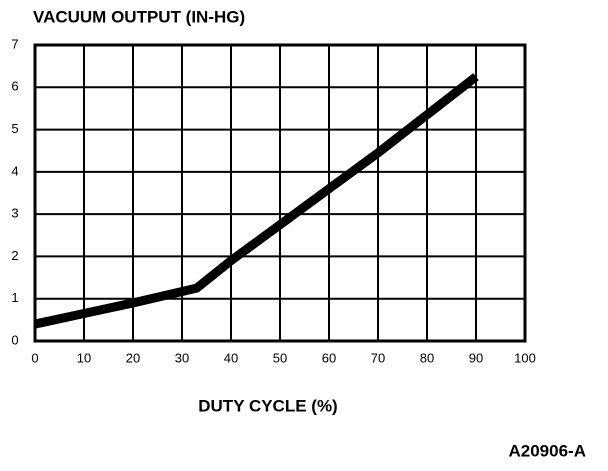 This screenshot has width=608, height=471. I want to click on y-tick-label: 4, so click(14, 170).